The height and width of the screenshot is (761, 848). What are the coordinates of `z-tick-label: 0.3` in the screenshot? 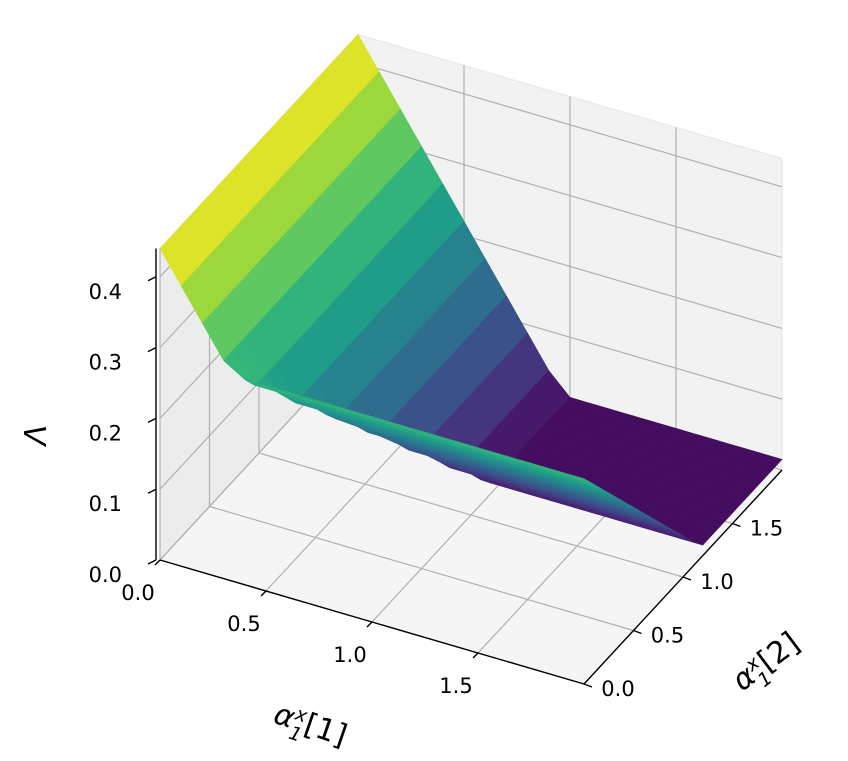 It's located at (105, 363).